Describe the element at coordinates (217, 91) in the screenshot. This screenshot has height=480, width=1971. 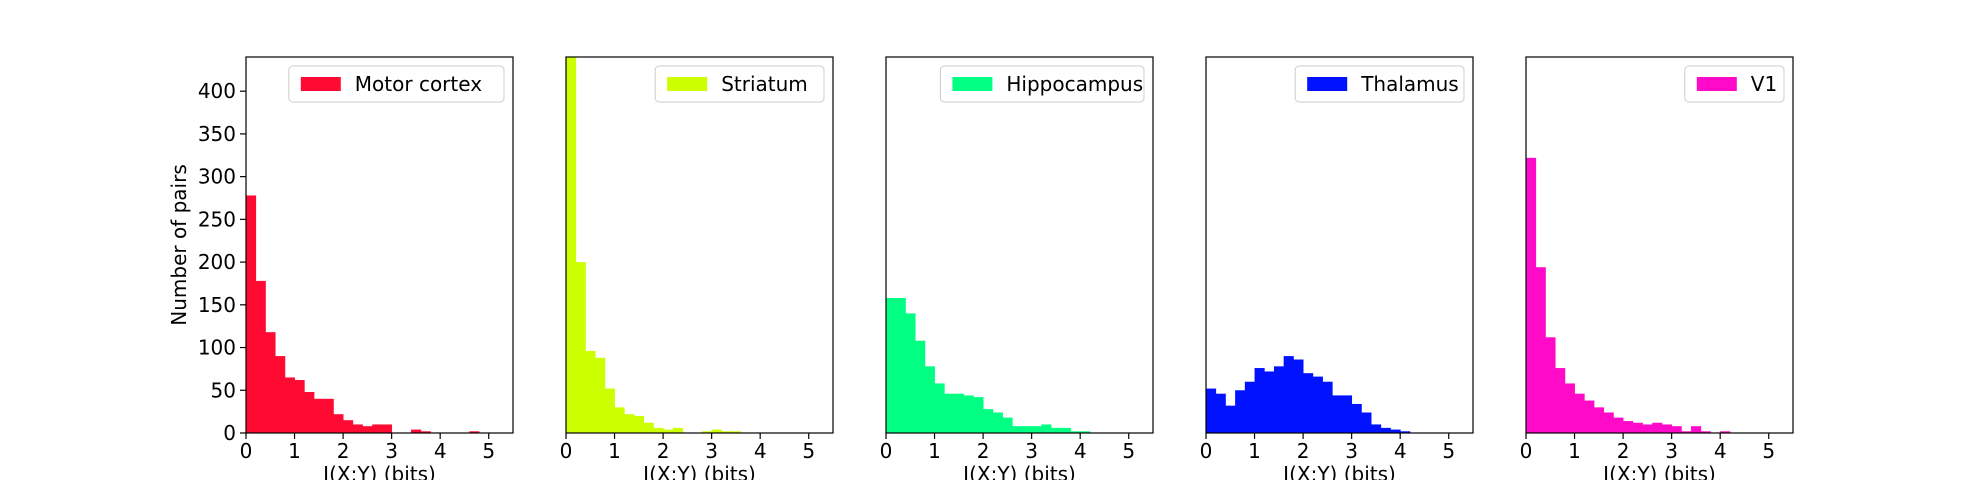
I see `y-tick-label: 400` at that location.